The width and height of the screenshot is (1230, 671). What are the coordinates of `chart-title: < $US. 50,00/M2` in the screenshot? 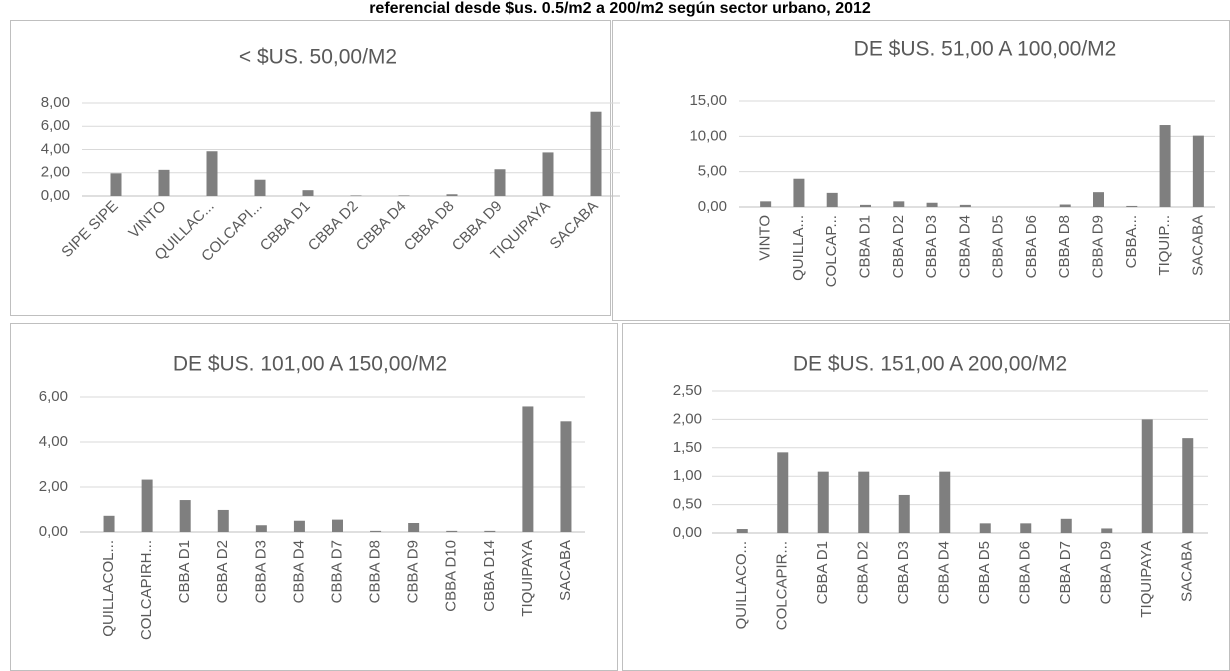 It's located at (318, 57).